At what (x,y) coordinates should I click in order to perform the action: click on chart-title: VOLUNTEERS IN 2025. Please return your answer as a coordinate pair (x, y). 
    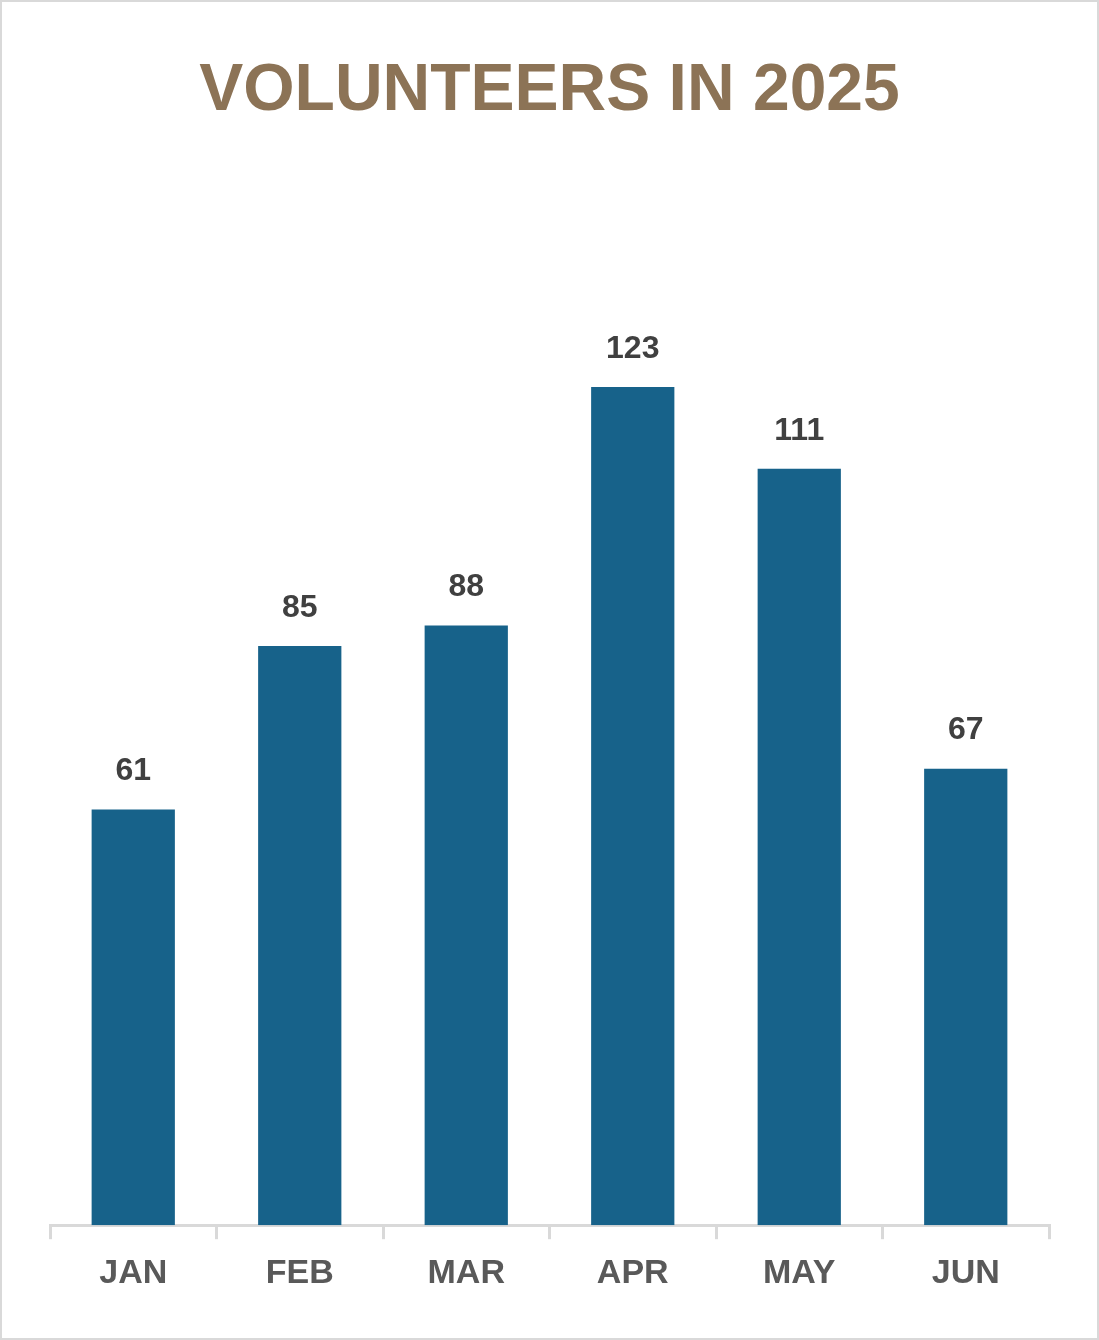
    Looking at the image, I should click on (549, 86).